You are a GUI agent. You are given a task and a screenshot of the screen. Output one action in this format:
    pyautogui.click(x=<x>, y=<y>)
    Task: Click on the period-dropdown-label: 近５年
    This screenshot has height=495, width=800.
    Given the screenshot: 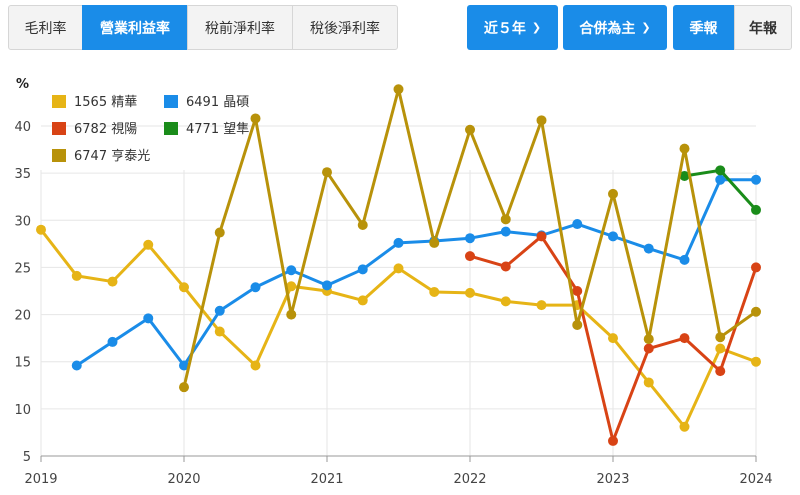 What is the action you would take?
    pyautogui.click(x=504, y=28)
    